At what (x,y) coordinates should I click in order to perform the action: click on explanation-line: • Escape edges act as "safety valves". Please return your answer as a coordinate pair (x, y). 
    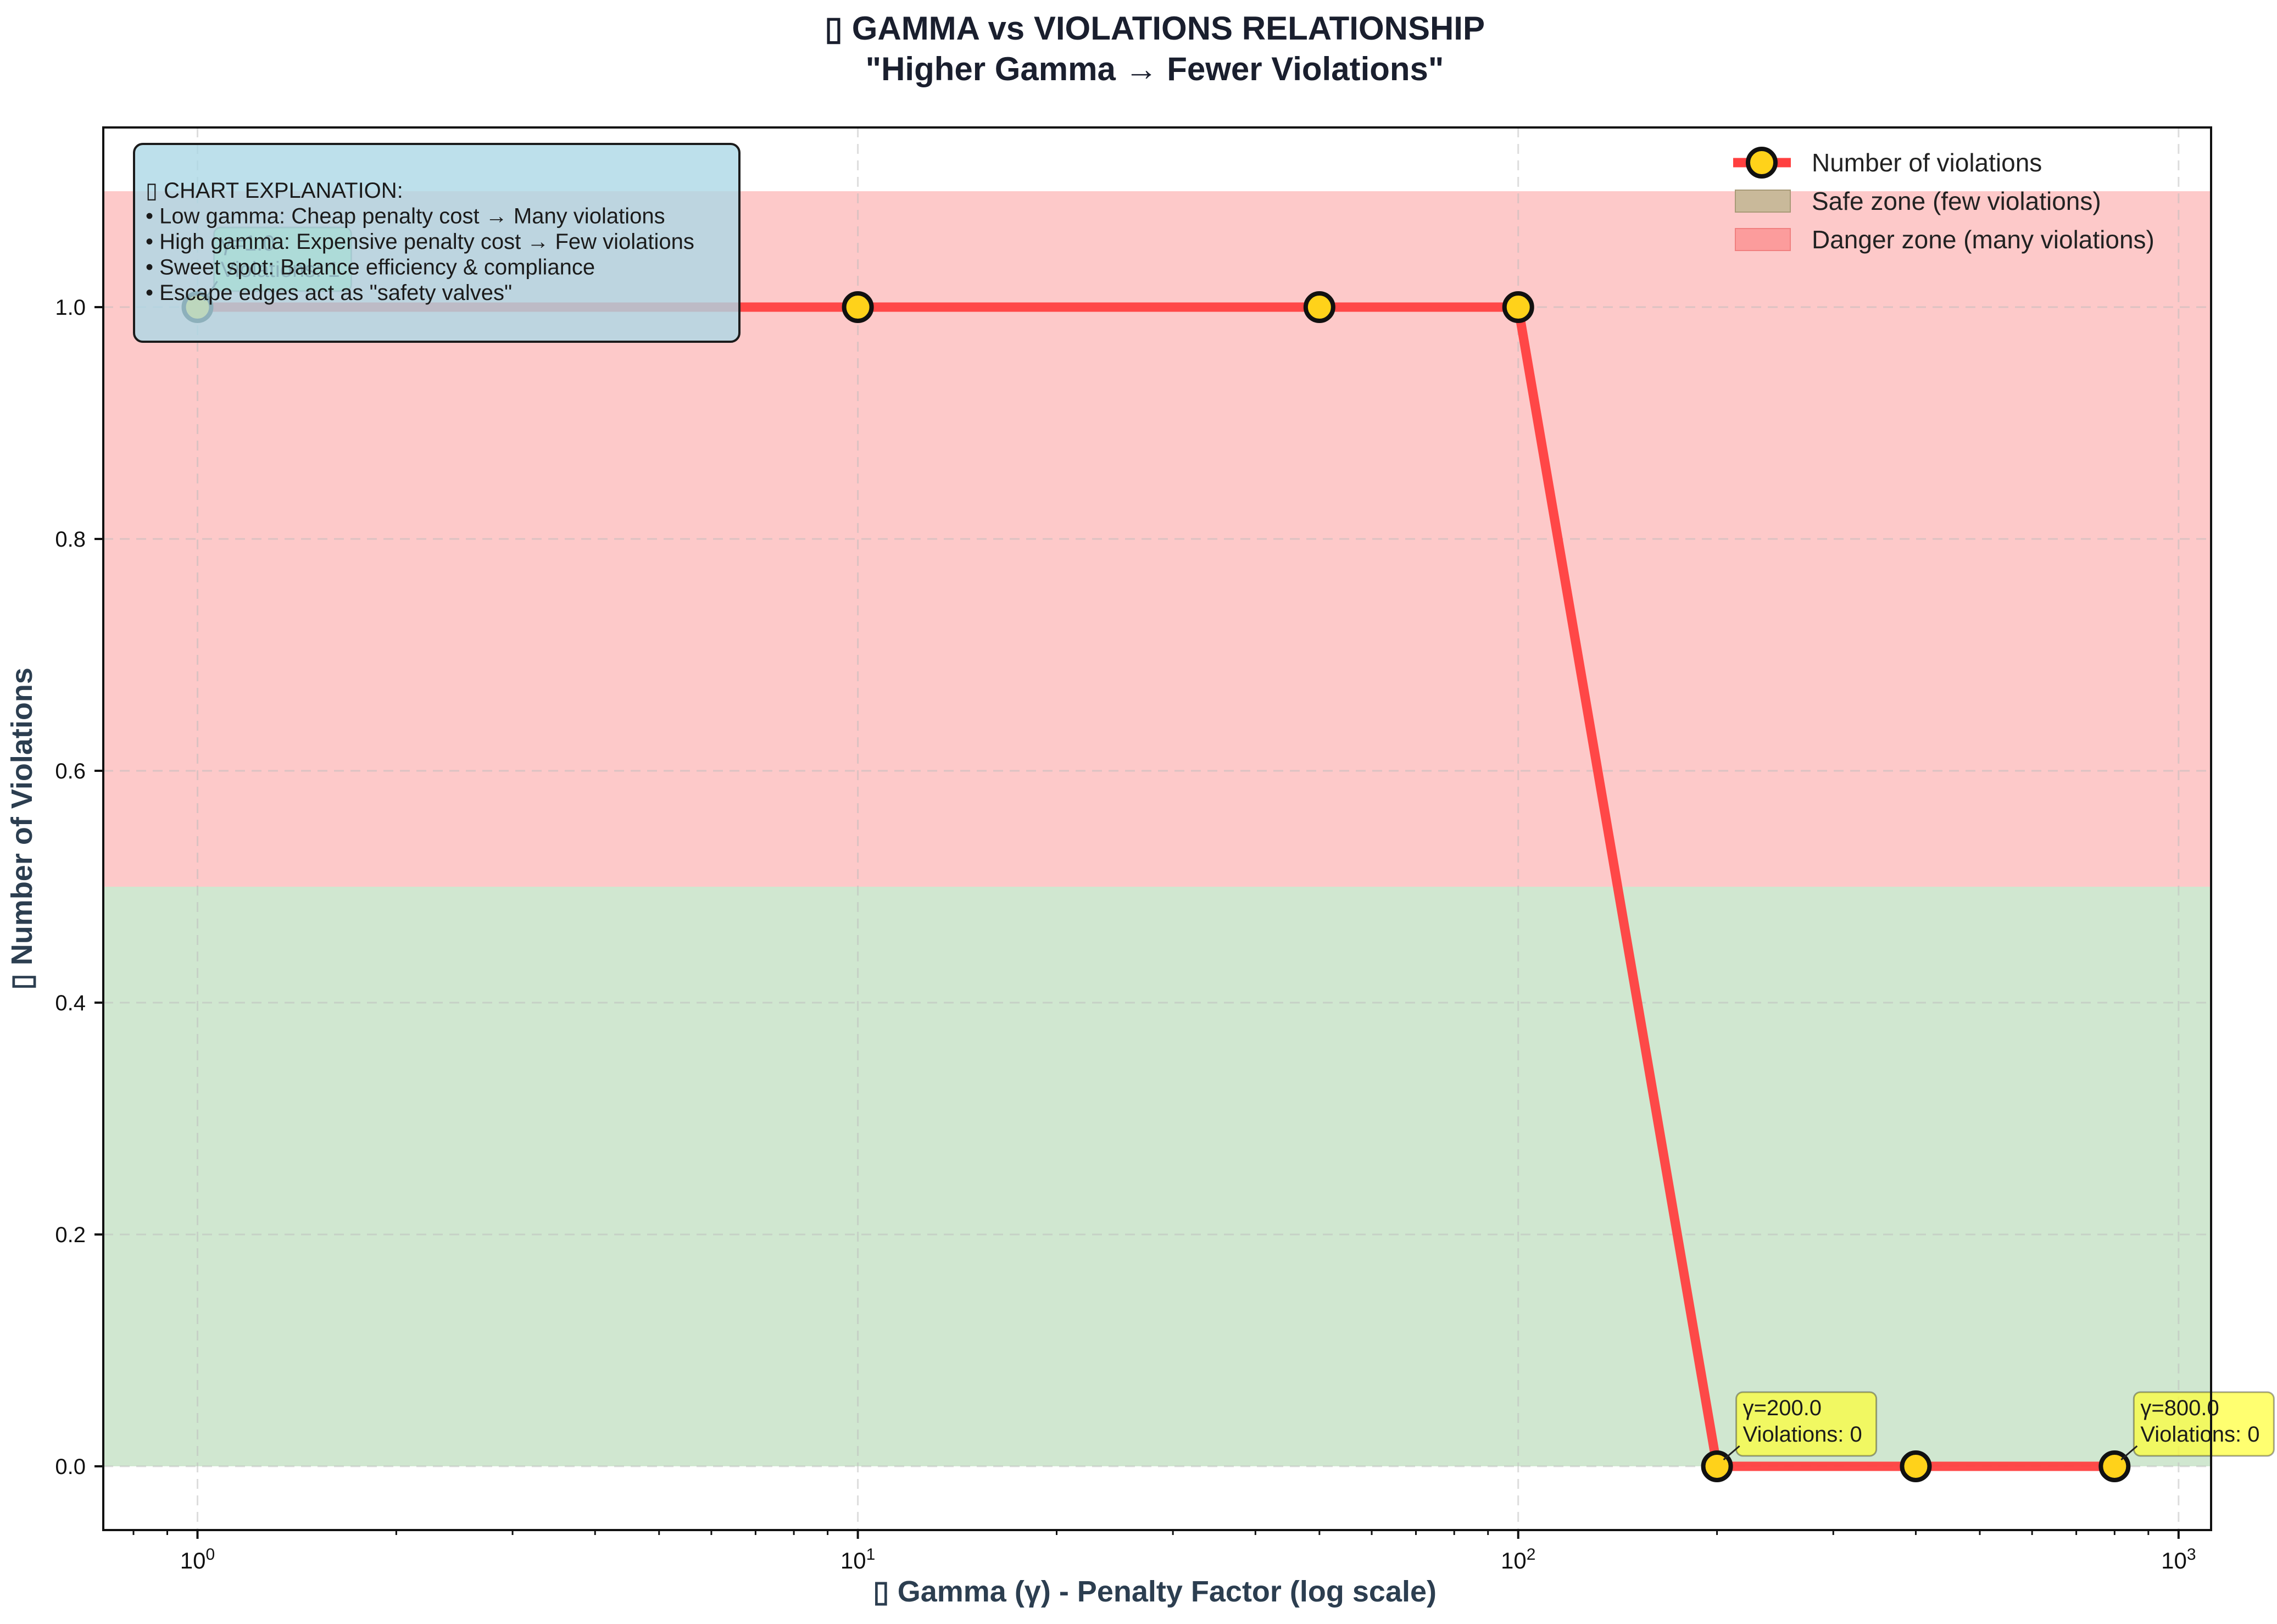
    Looking at the image, I should click on (329, 293).